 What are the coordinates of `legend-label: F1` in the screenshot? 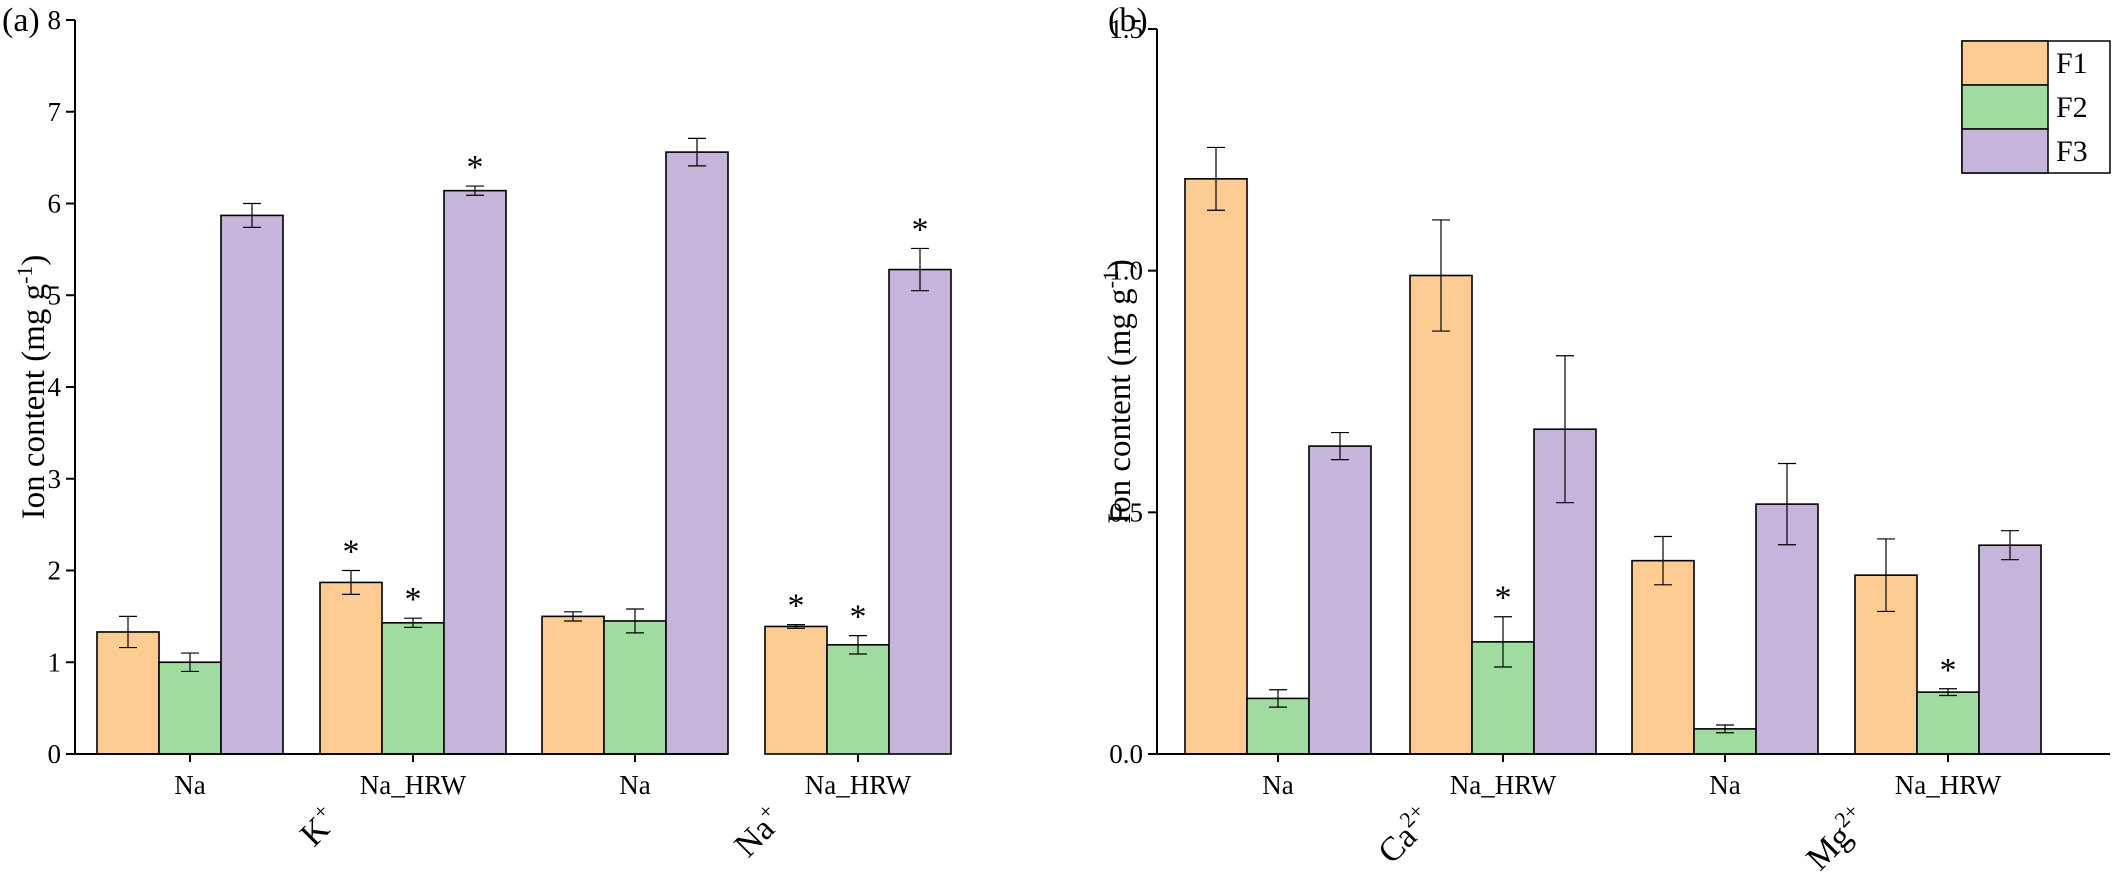 It's located at (2072, 63).